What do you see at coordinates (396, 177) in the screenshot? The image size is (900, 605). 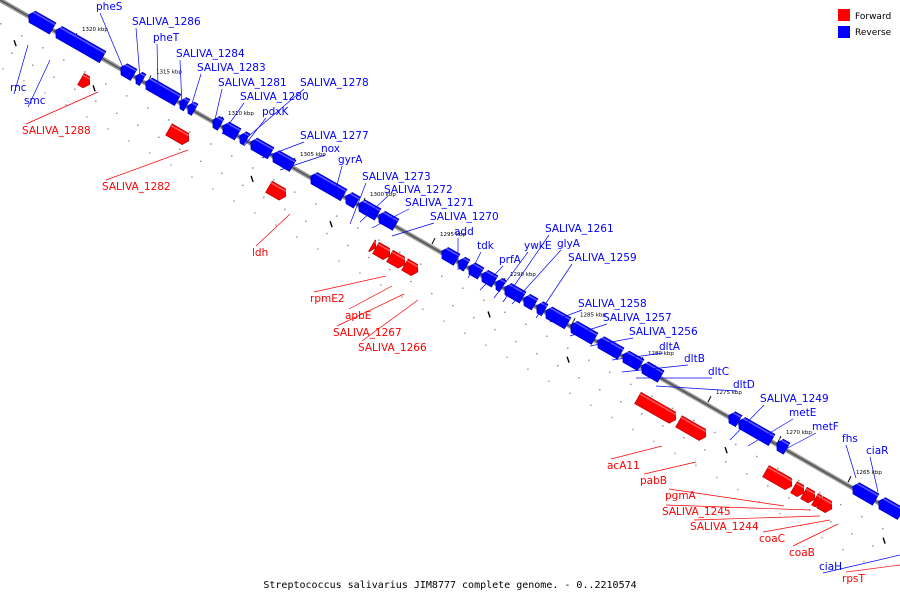 I see `label-saliva-1273: SALIVA_1273` at bounding box center [396, 177].